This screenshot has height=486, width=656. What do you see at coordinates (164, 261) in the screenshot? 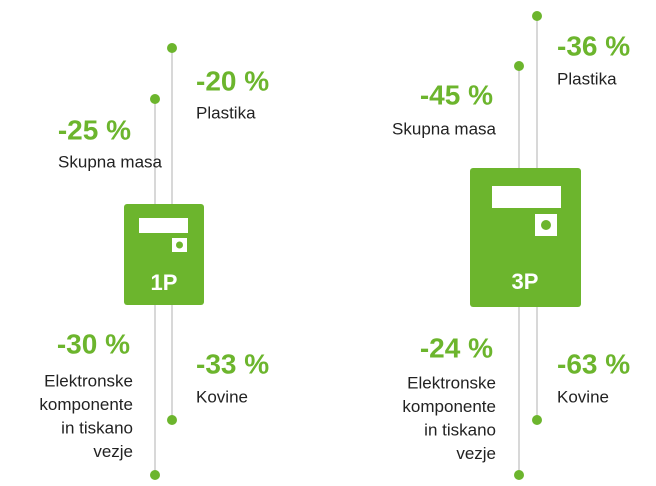
I see `device-1p: 1P` at bounding box center [164, 261].